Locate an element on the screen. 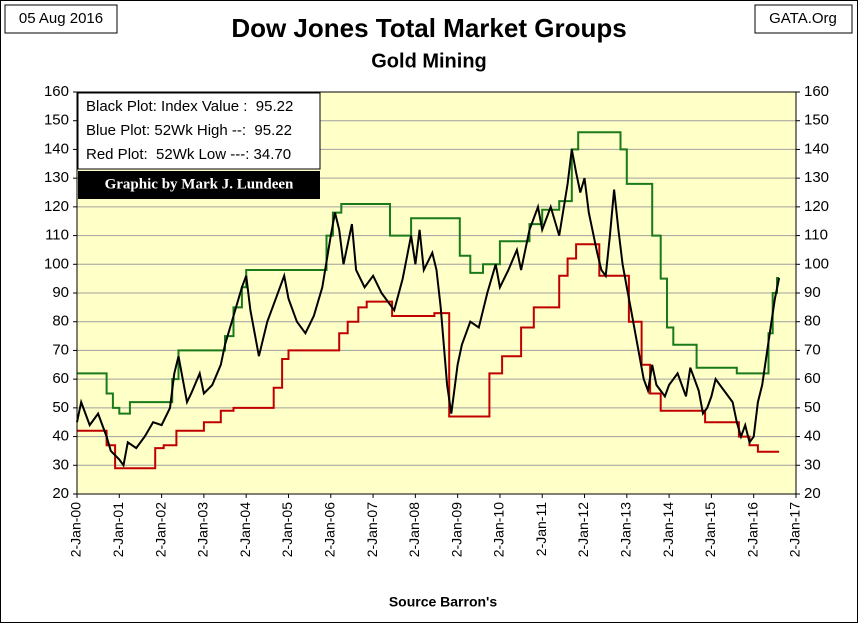 This screenshot has width=858, height=628. credit-box is located at coordinates (199, 185).